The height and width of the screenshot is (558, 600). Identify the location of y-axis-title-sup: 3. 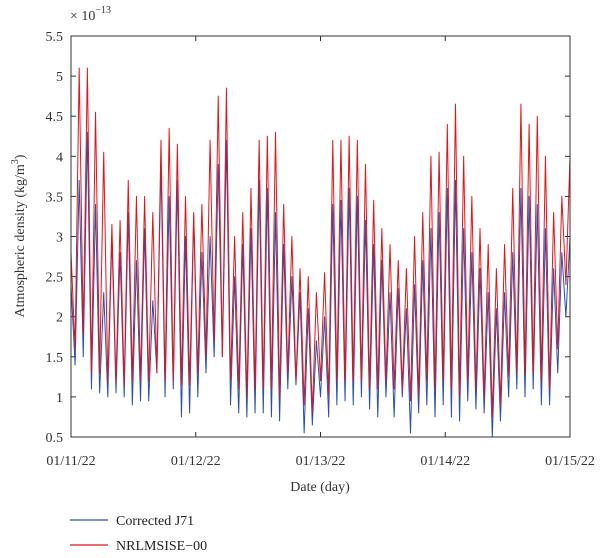
(15, 161).